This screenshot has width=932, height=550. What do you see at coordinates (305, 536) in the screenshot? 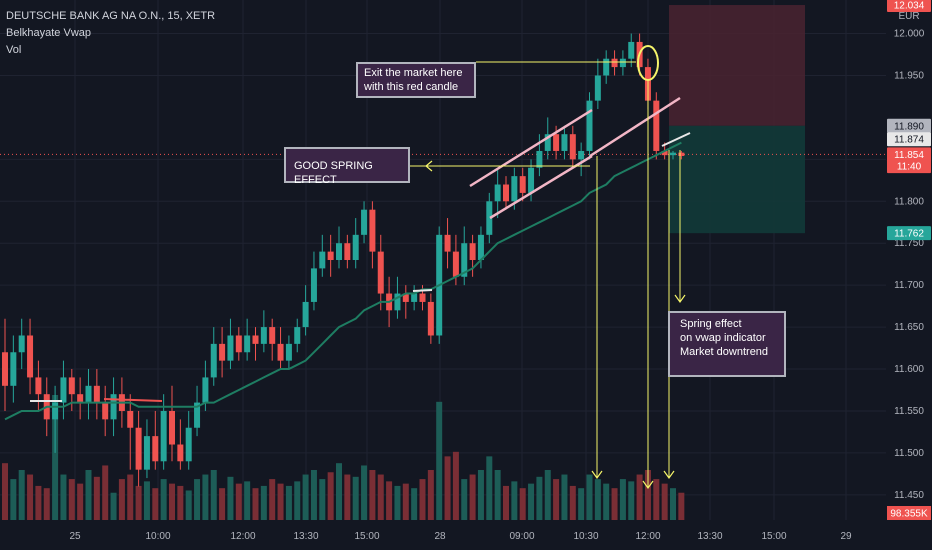
I see `time-tick-label: 13:30` at bounding box center [305, 536].